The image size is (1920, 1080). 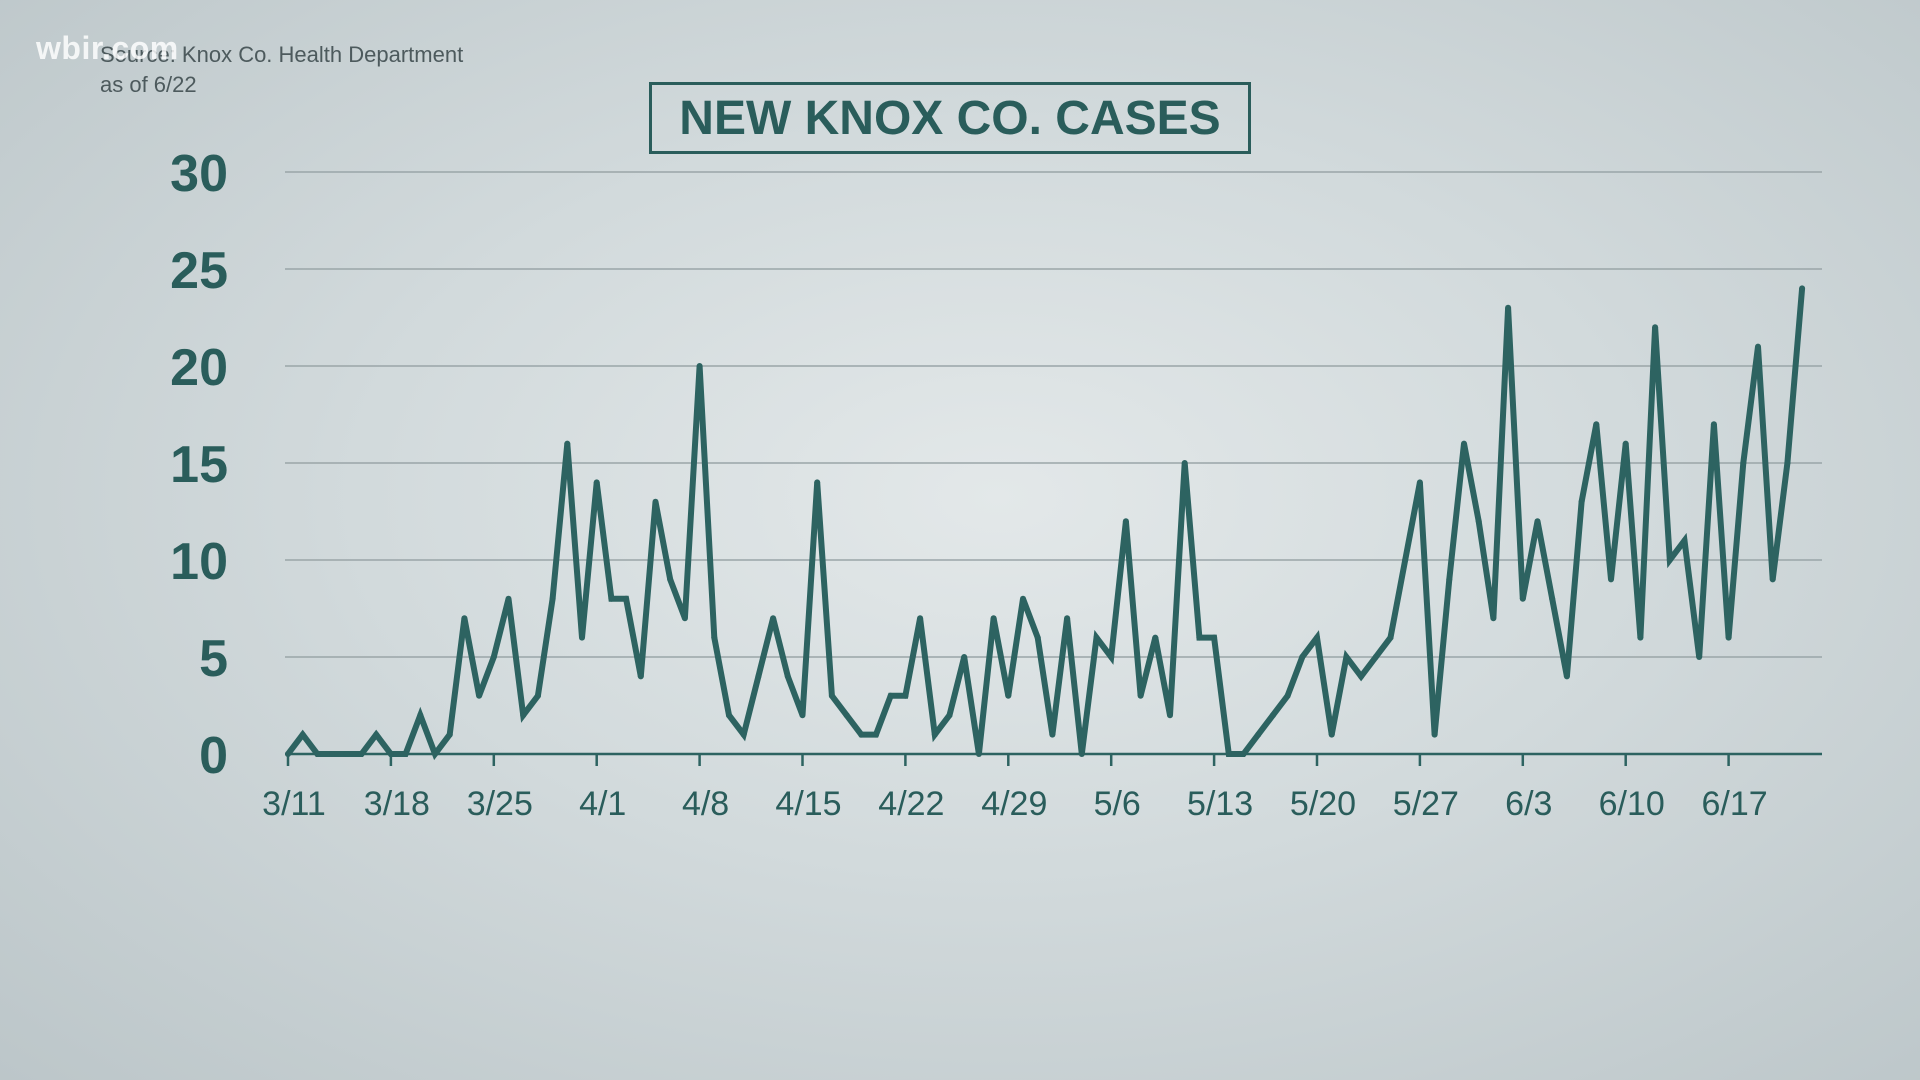 I want to click on x-tick-label: 5/20, so click(x=1323, y=804).